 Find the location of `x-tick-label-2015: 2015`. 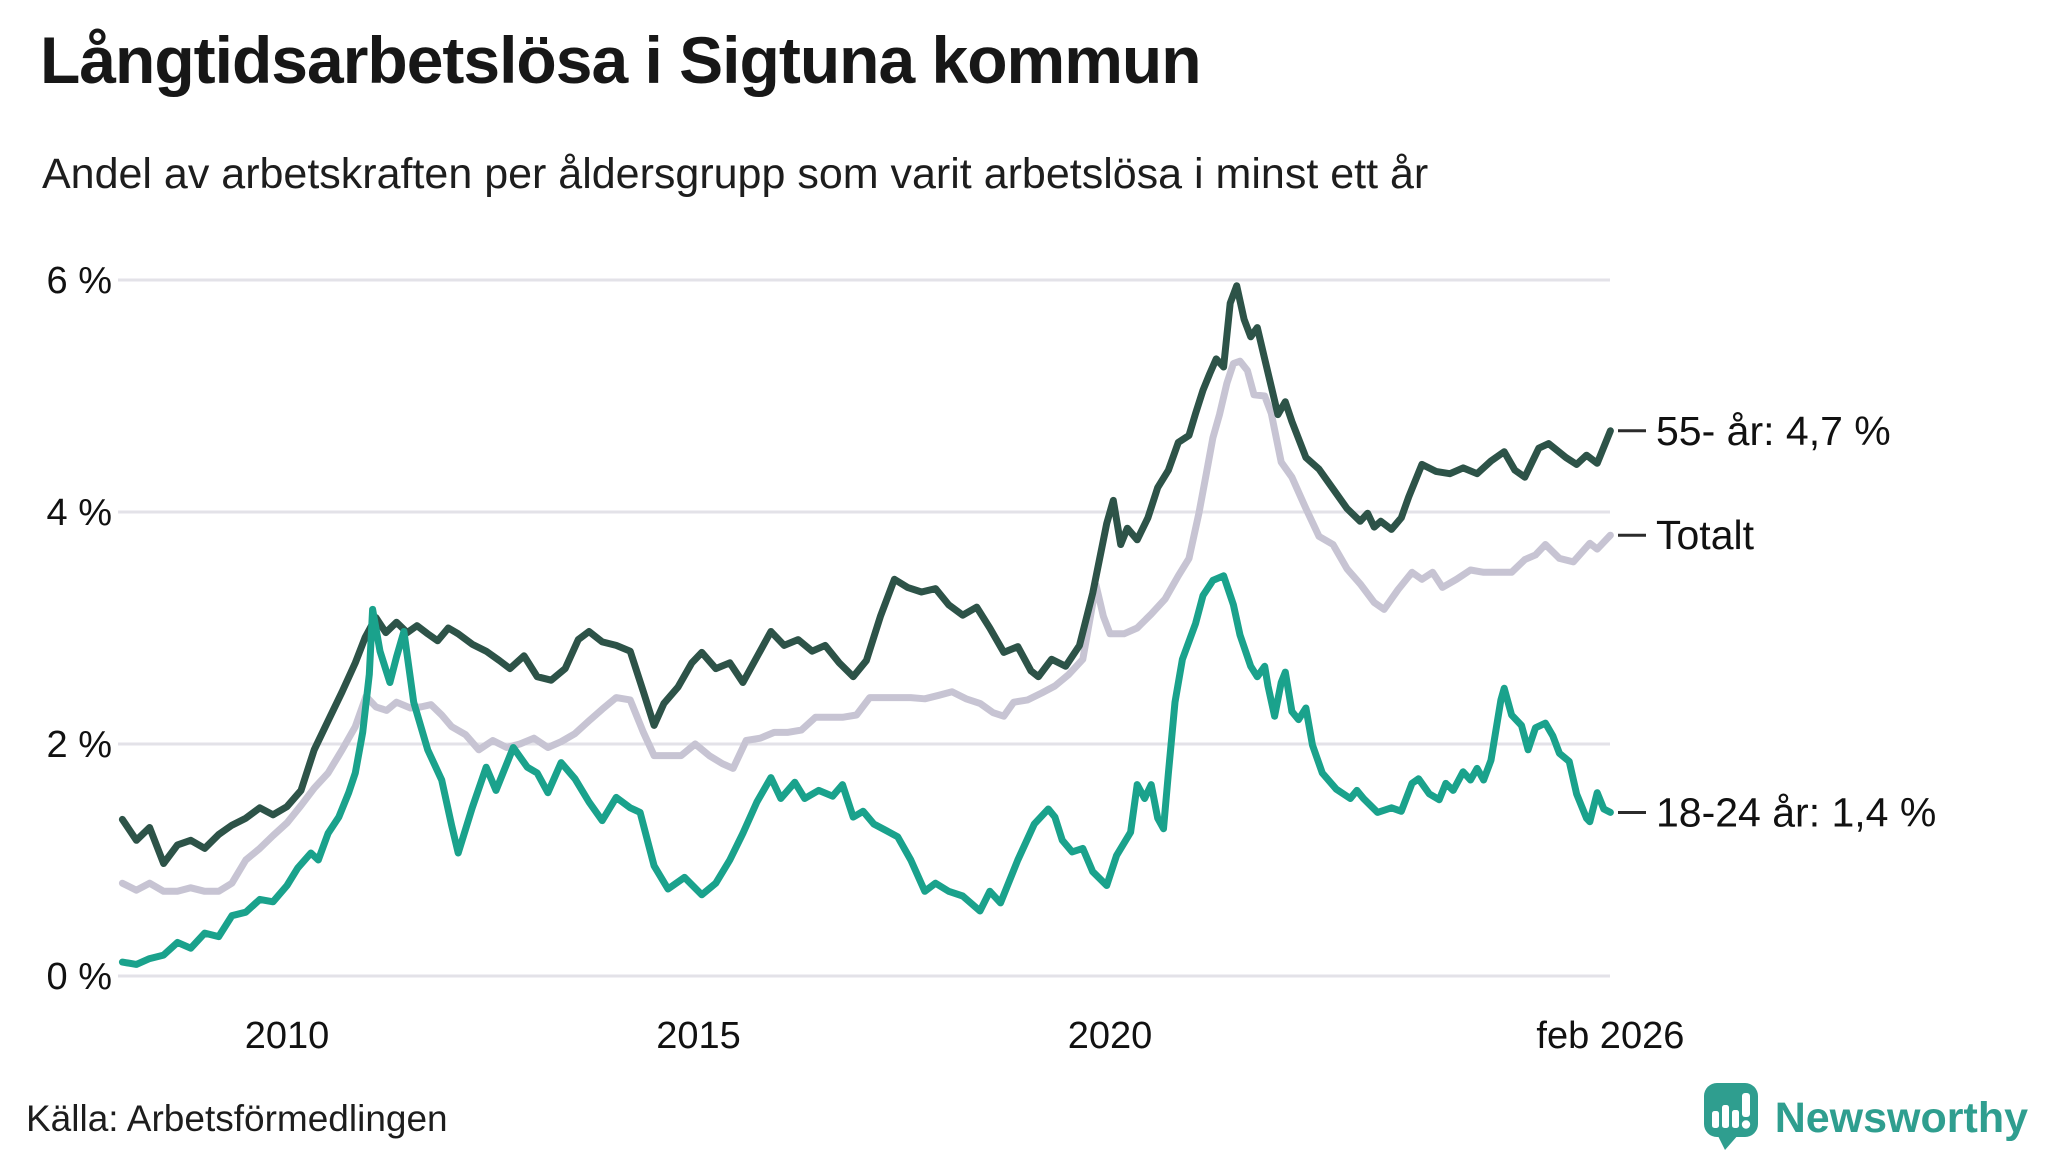

x-tick-label-2015: 2015 is located at coordinates (698, 1036).